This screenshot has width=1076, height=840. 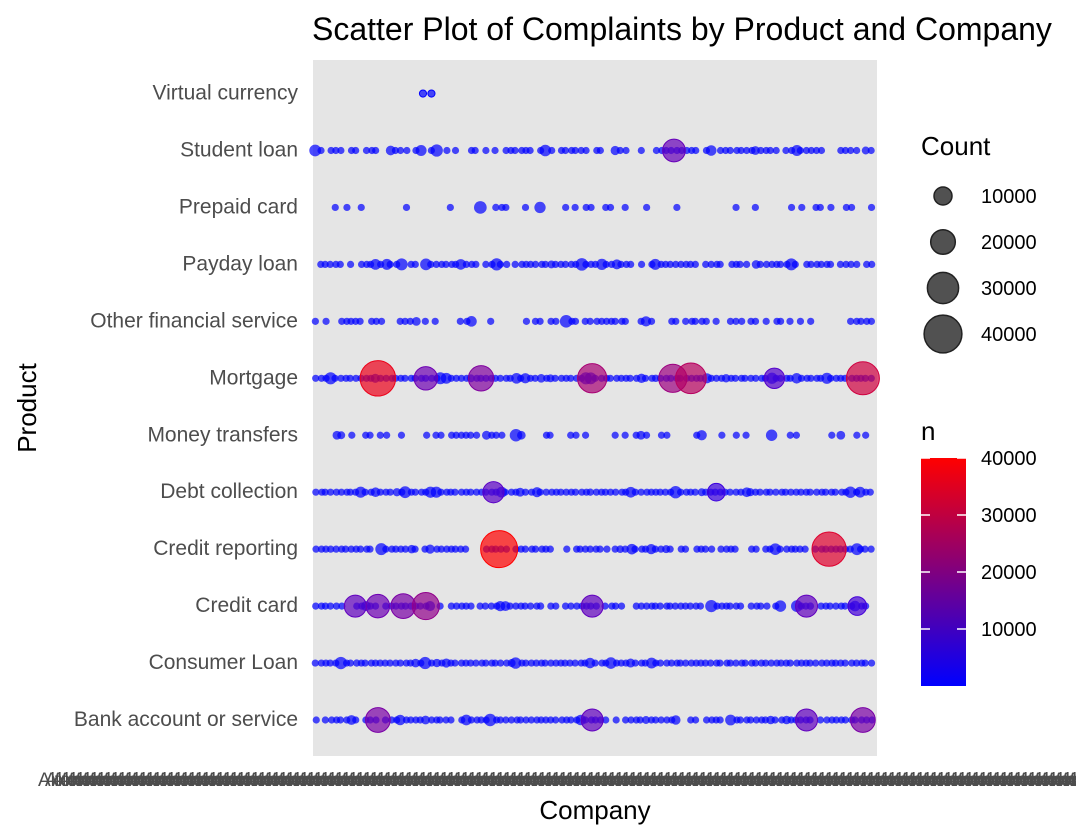 What do you see at coordinates (239, 150) in the screenshot?
I see `y-tick-label: Student loan` at bounding box center [239, 150].